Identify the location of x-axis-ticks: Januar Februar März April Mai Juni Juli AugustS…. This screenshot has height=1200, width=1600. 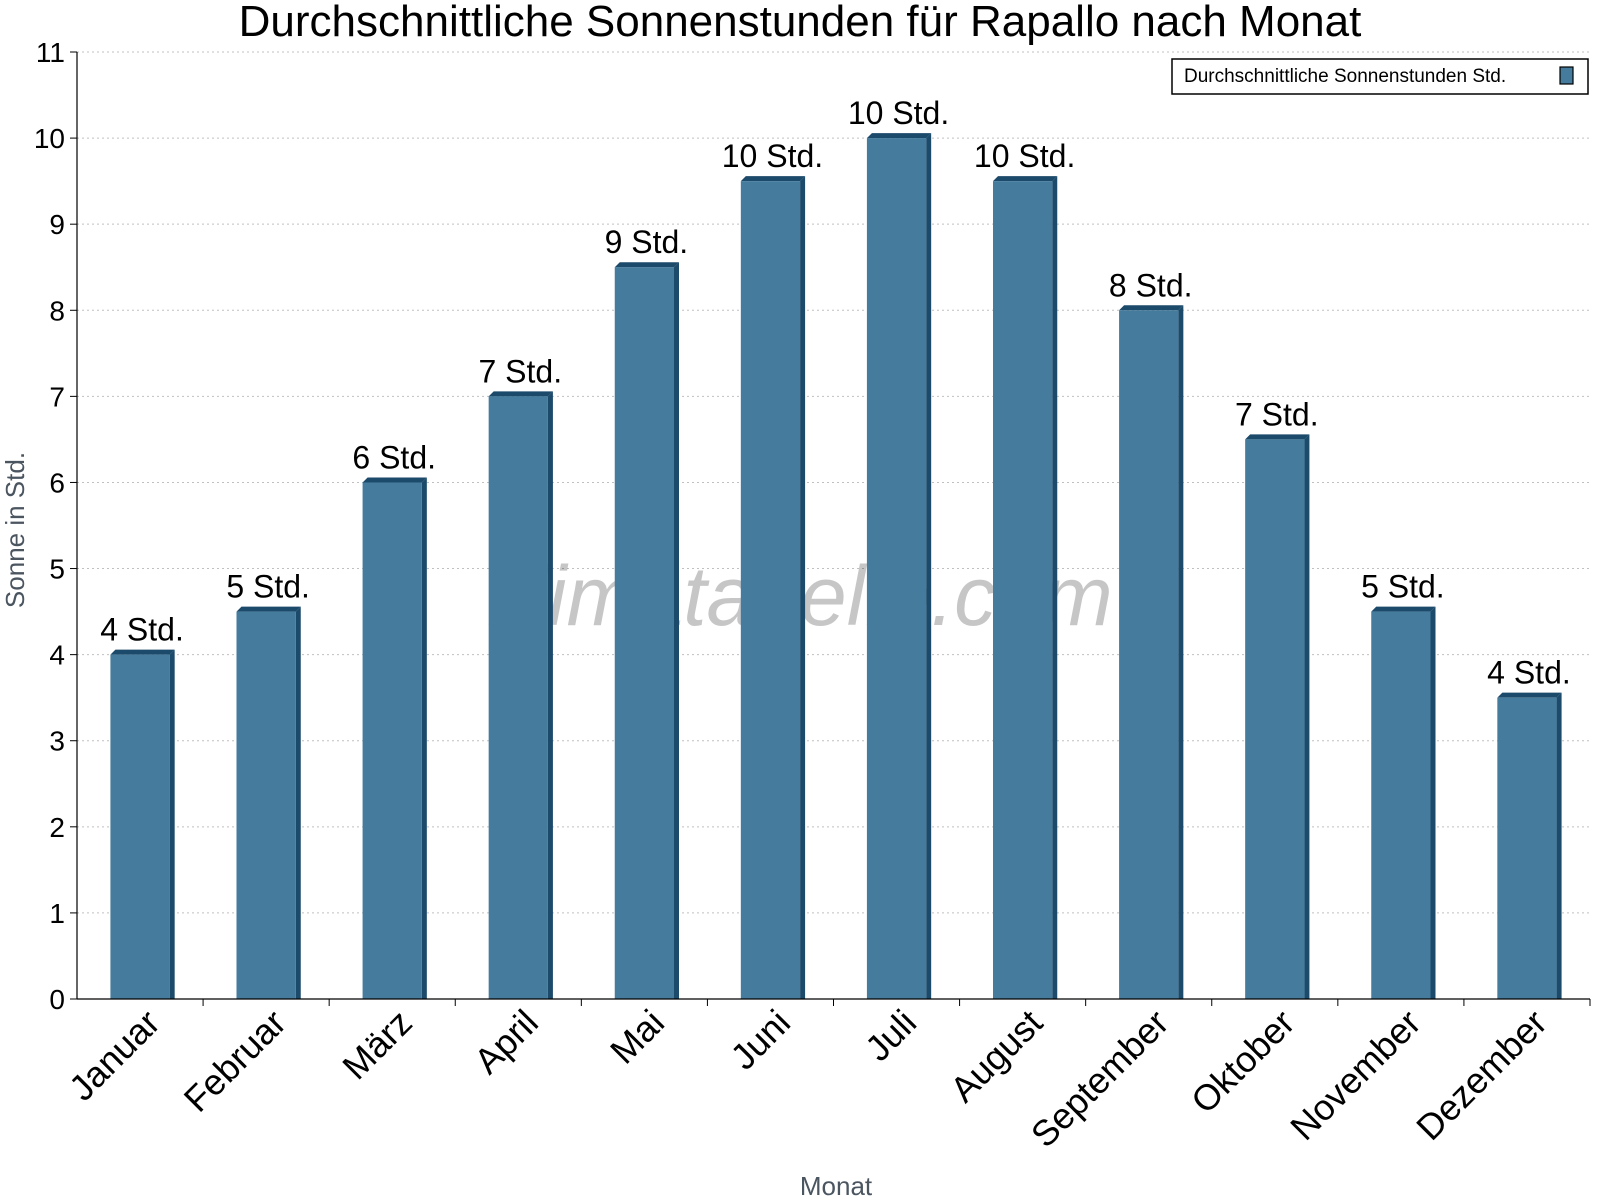
(826, 1077).